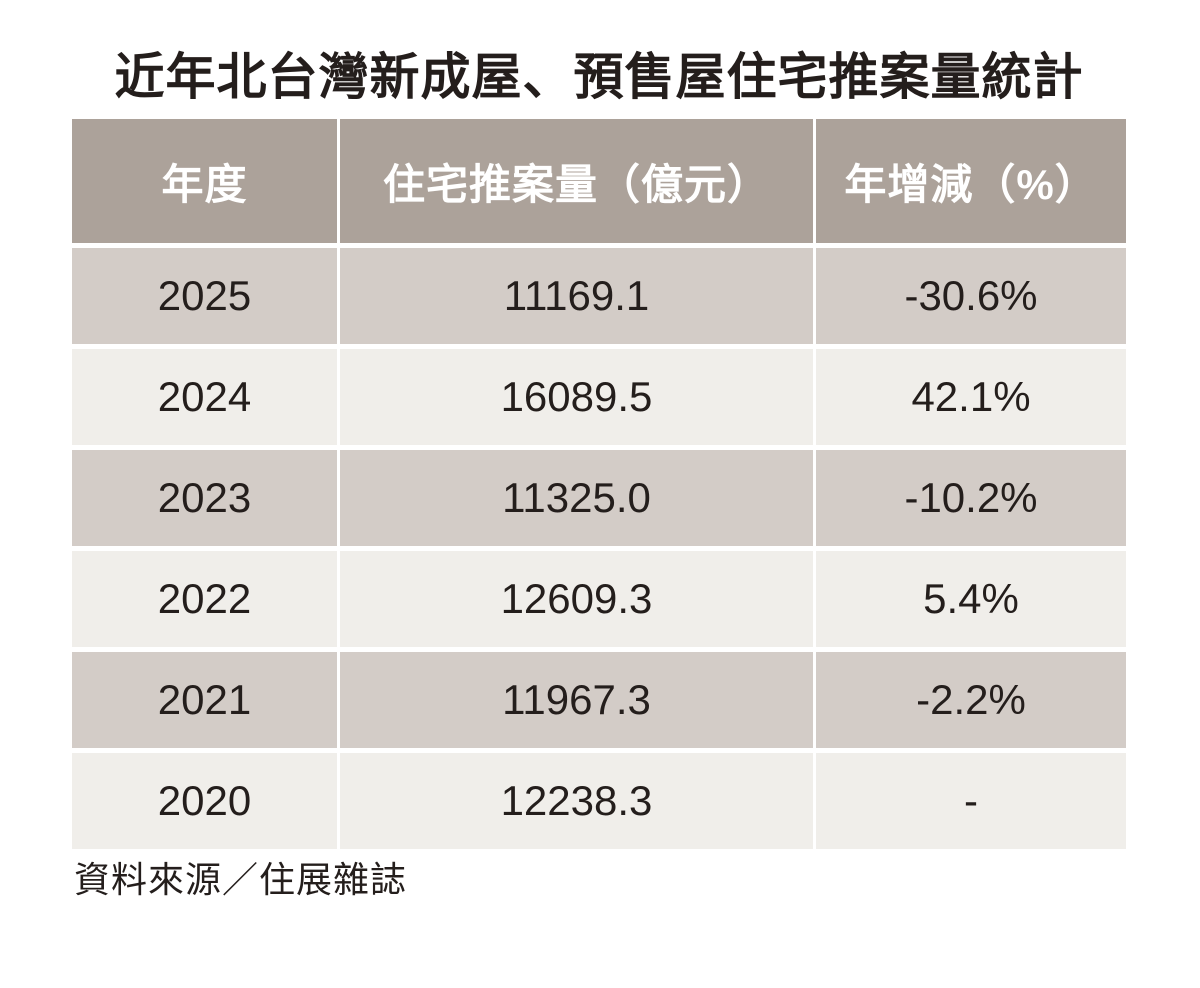 The width and height of the screenshot is (1200, 988). Describe the element at coordinates (241, 879) in the screenshot. I see `source-note: 資料來源／住展雜誌` at that location.